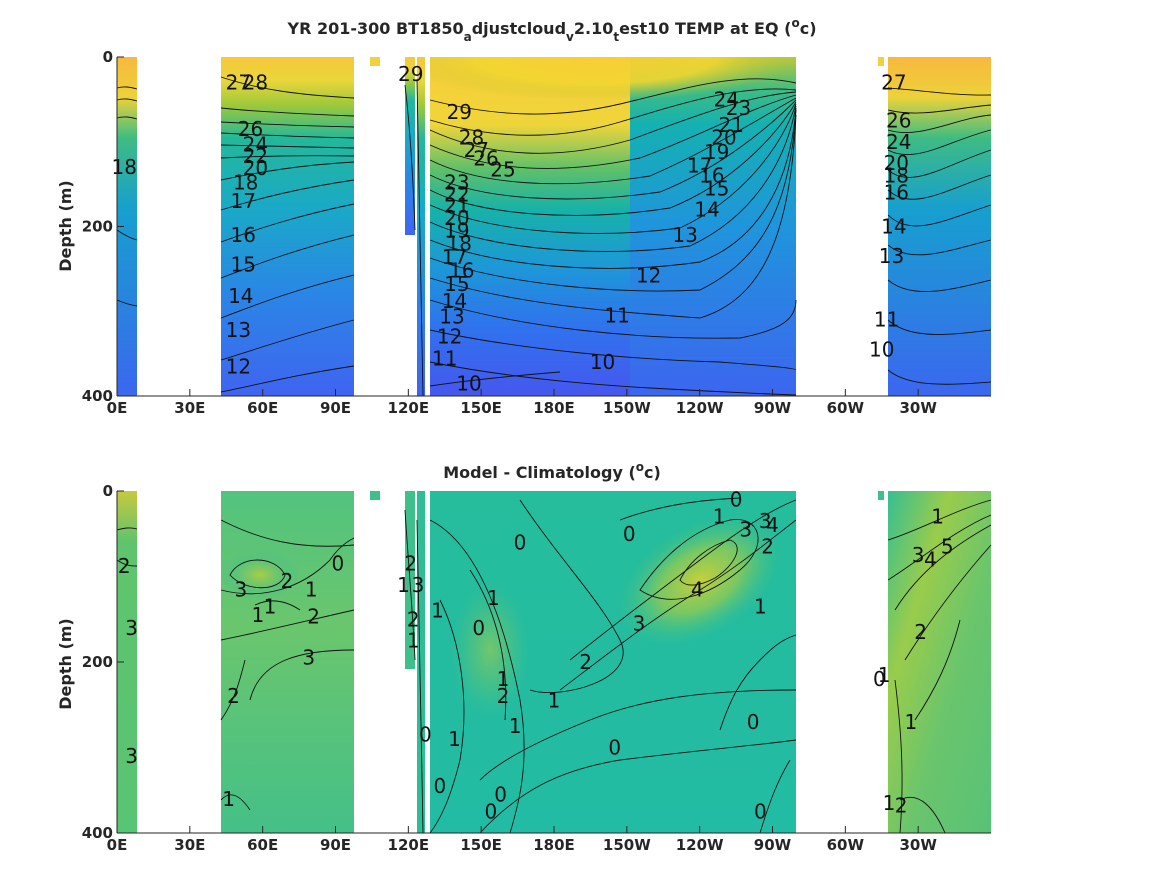  I want to click on contour-label: 24, so click(726, 99).